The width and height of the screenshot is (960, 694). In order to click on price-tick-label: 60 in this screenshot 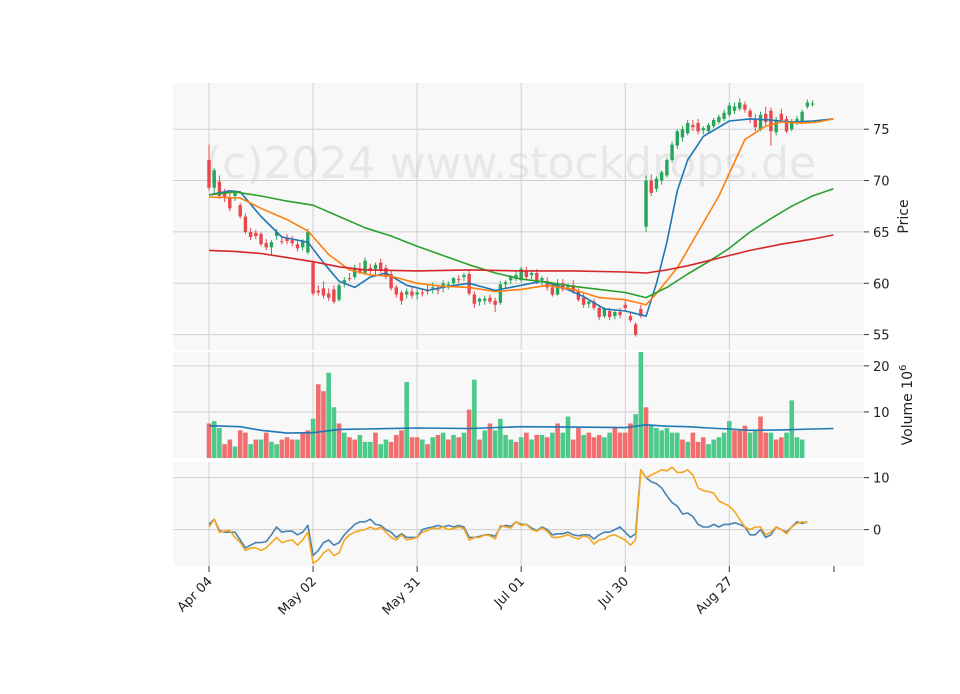, I will do `click(881, 284)`.